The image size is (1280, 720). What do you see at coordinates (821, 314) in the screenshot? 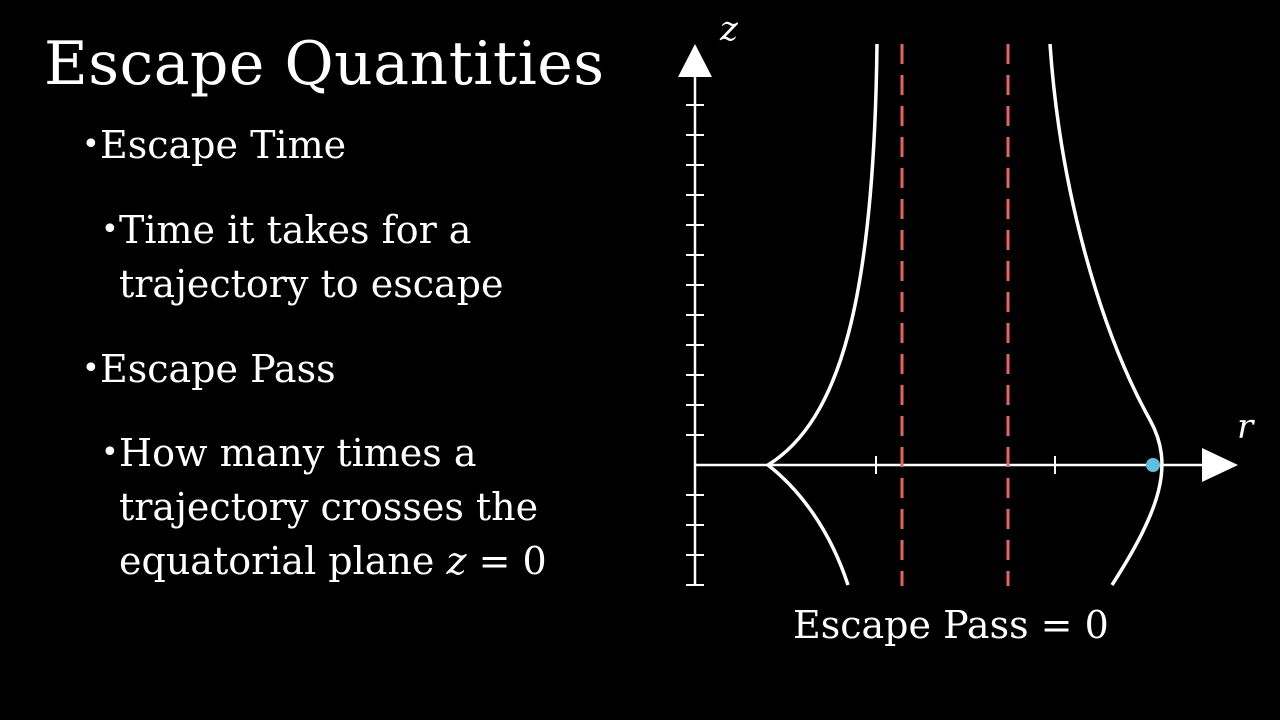
I see `trajectory-curve-left` at bounding box center [821, 314].